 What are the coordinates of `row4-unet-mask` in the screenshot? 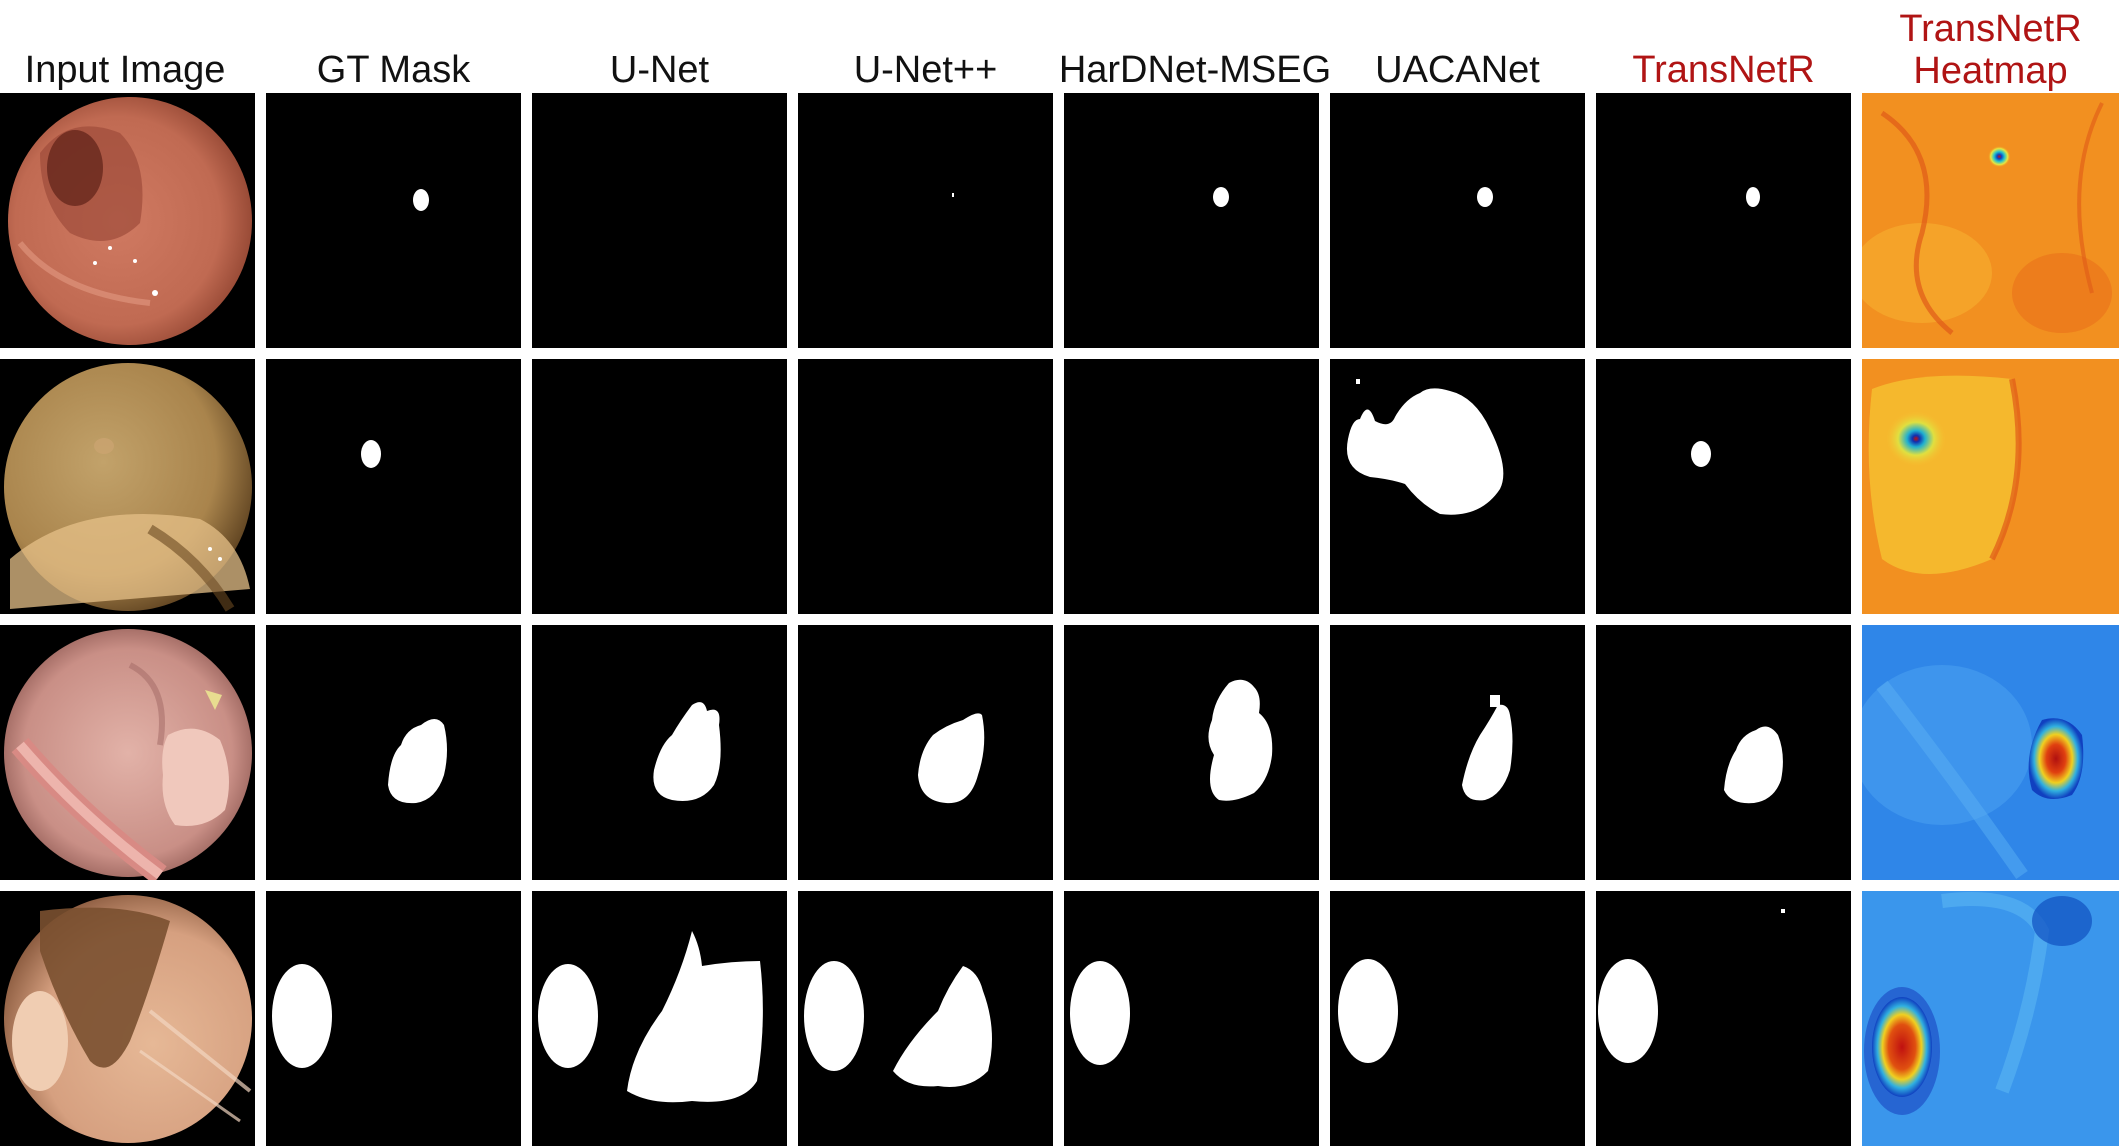 It's located at (659, 1018).